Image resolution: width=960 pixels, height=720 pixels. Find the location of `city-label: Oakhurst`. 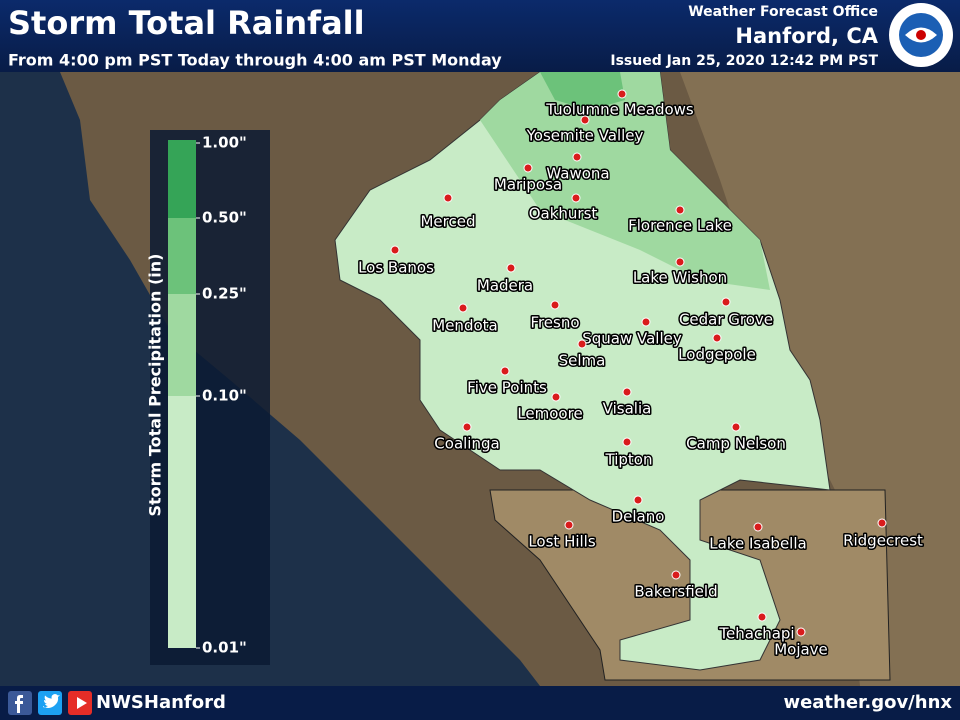

city-label: Oakhurst is located at coordinates (563, 214).